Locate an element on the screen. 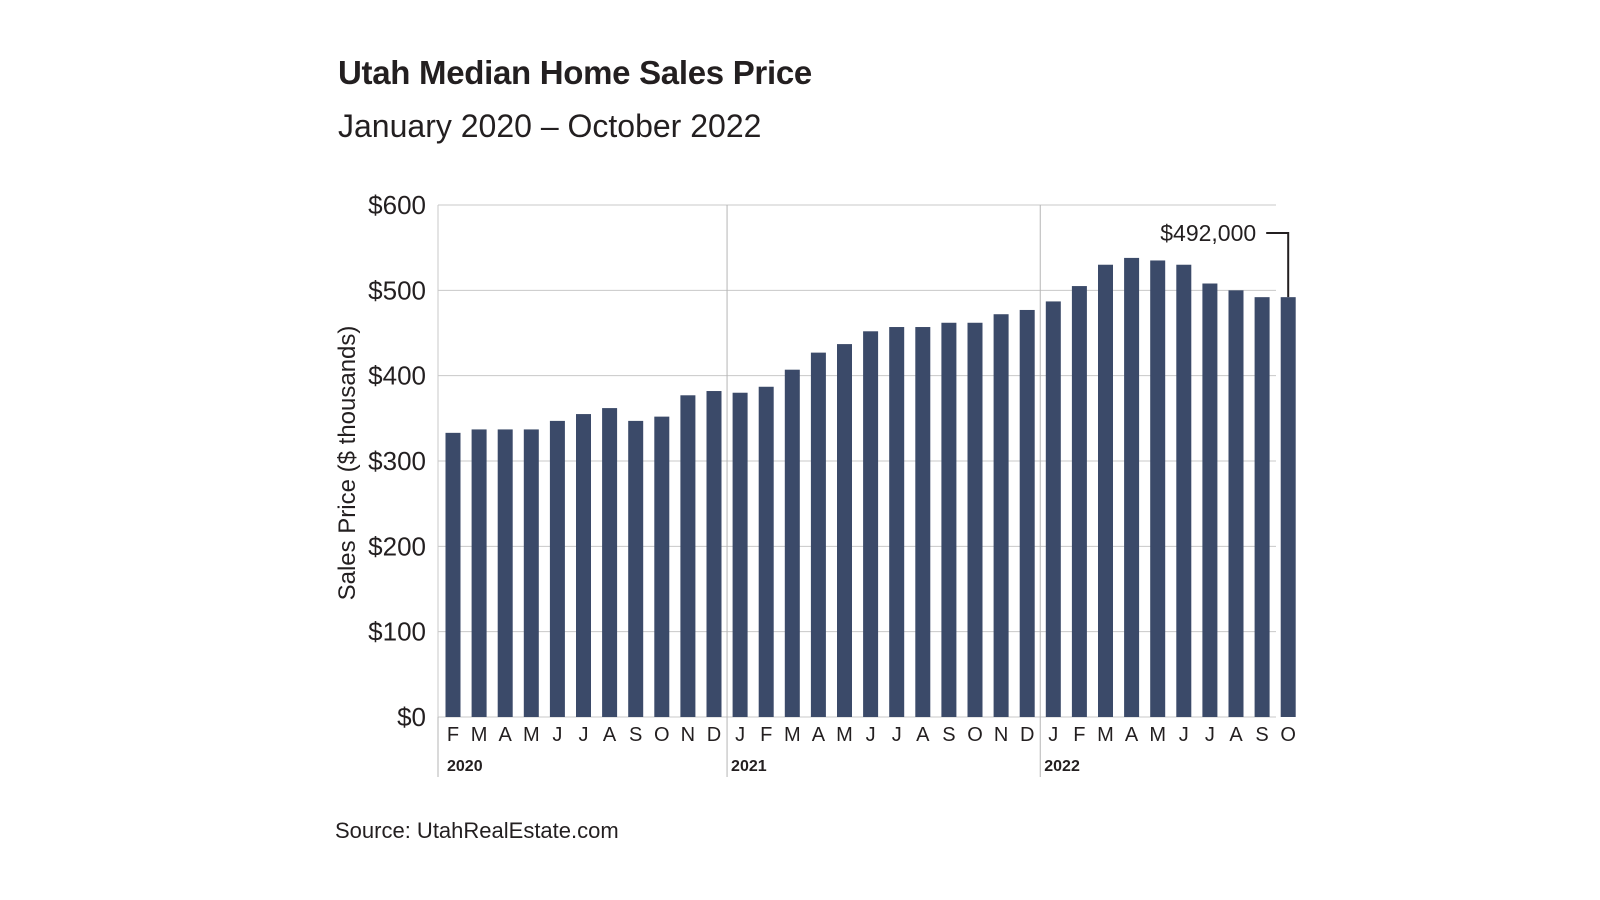  y-tick-label: $500 is located at coordinates (397, 290).